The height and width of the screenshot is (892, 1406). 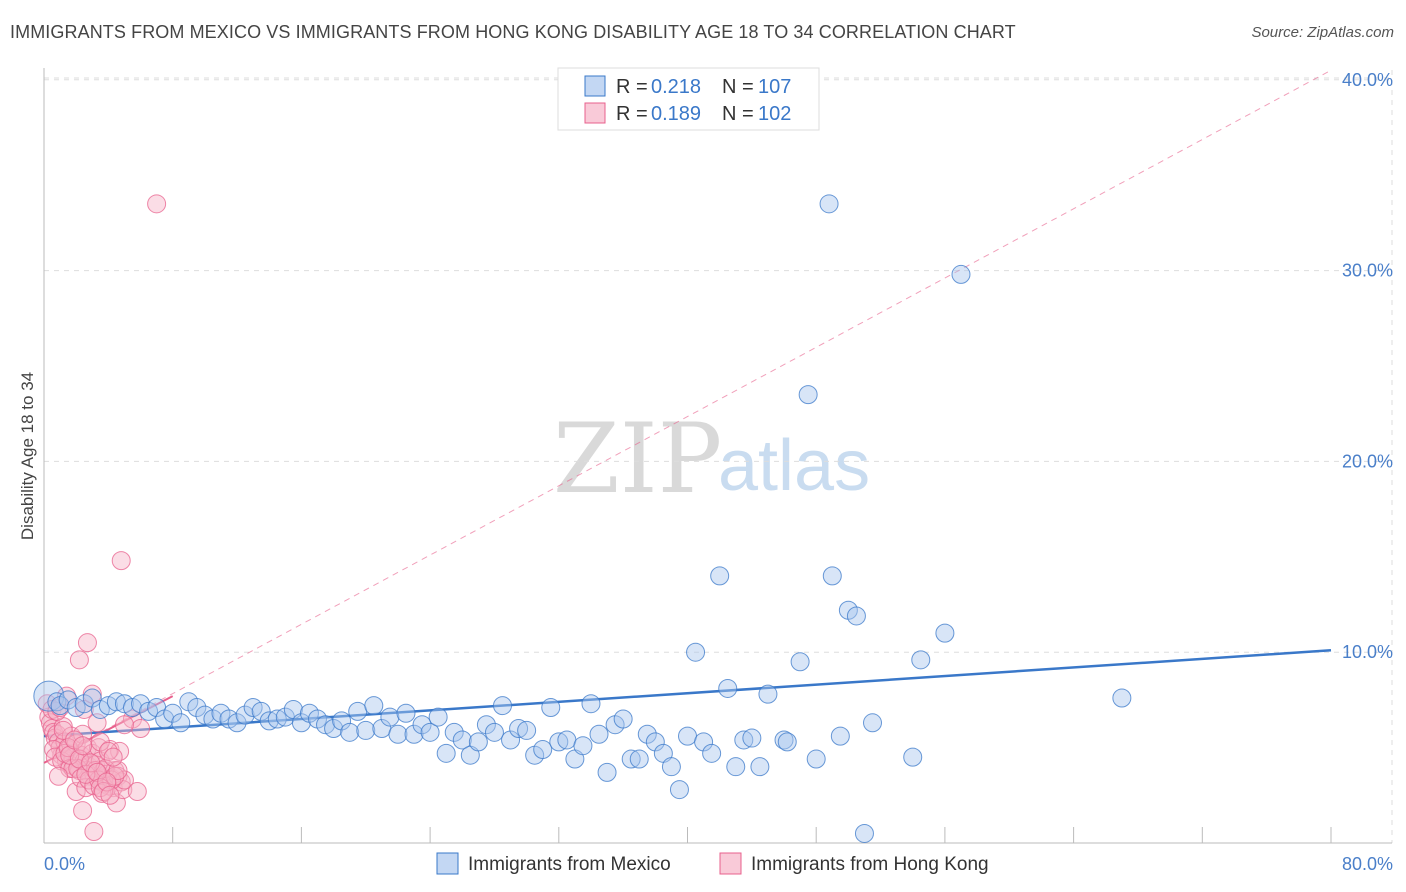 I want to click on watermark-atlas: atlas, so click(x=794, y=466).